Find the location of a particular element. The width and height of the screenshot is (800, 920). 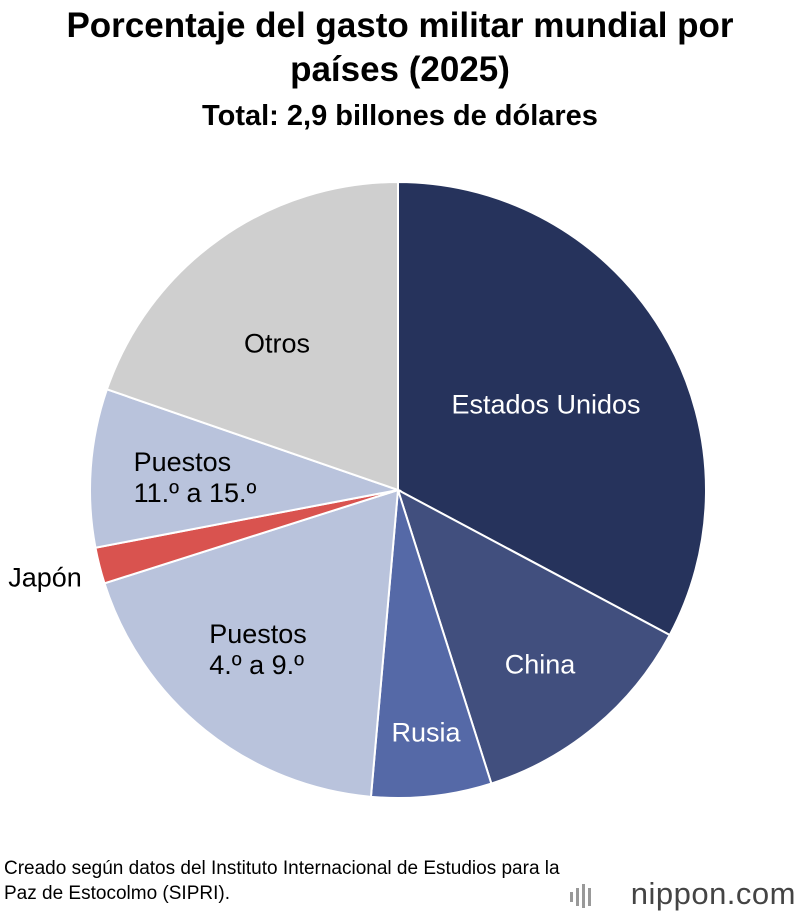

slice-label: Estados Unidos is located at coordinates (546, 404).